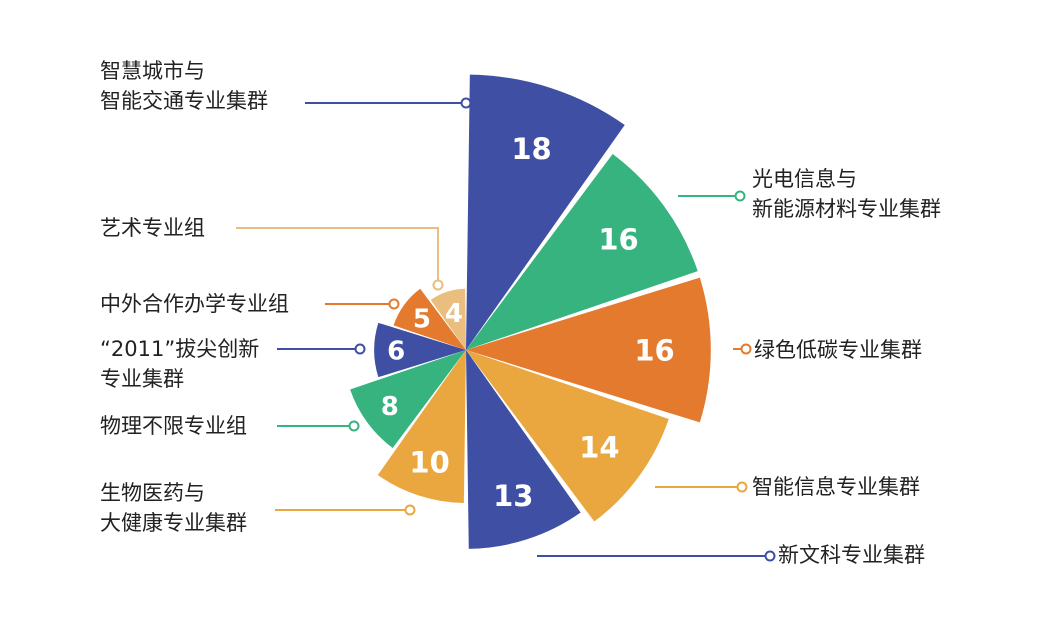  What do you see at coordinates (804, 179) in the screenshot?
I see `label-line: 光电信息与` at bounding box center [804, 179].